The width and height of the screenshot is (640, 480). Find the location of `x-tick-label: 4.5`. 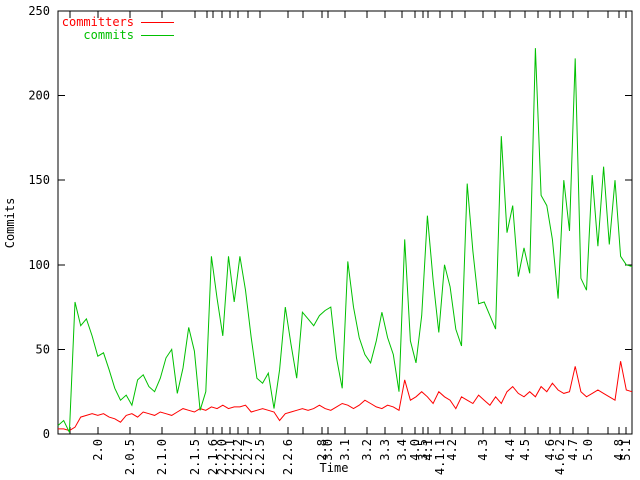

x-tick-label: 4.5 is located at coordinates (525, 450).